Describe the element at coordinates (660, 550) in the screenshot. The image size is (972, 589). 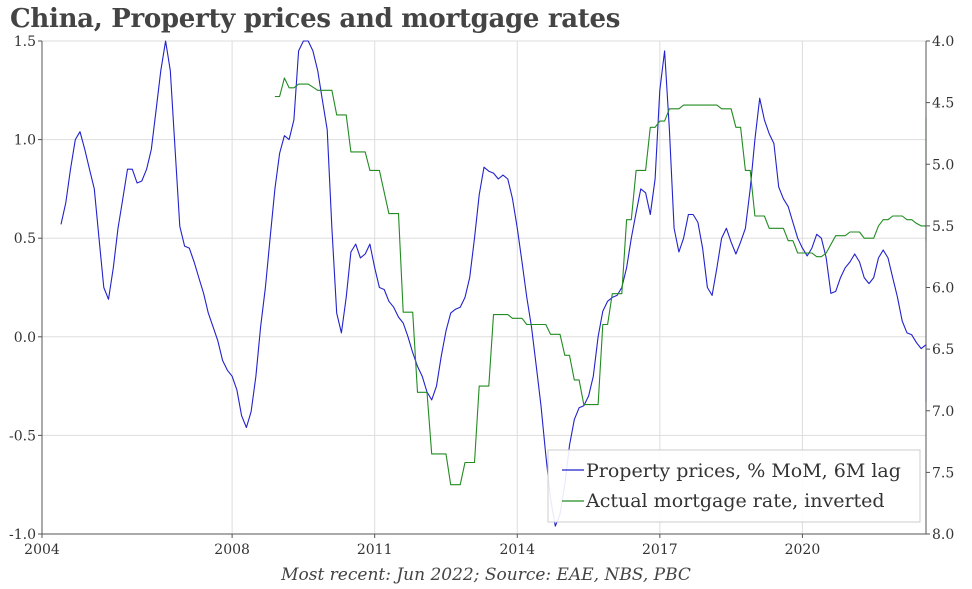
I see `x-tick-label: 2017` at that location.